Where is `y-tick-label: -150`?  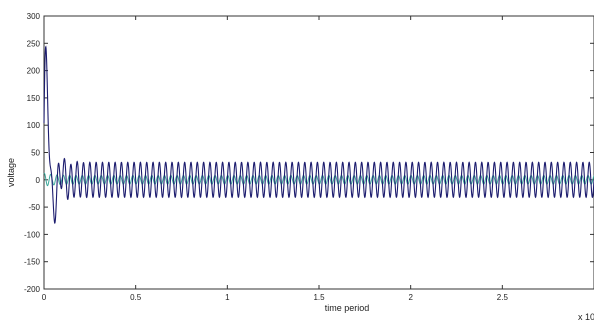
y-tick-label: -150 is located at coordinates (32, 262).